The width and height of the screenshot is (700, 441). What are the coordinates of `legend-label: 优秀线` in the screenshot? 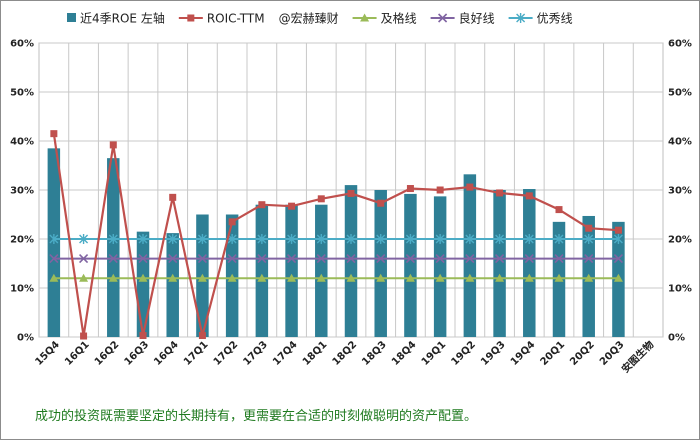 It's located at (555, 19).